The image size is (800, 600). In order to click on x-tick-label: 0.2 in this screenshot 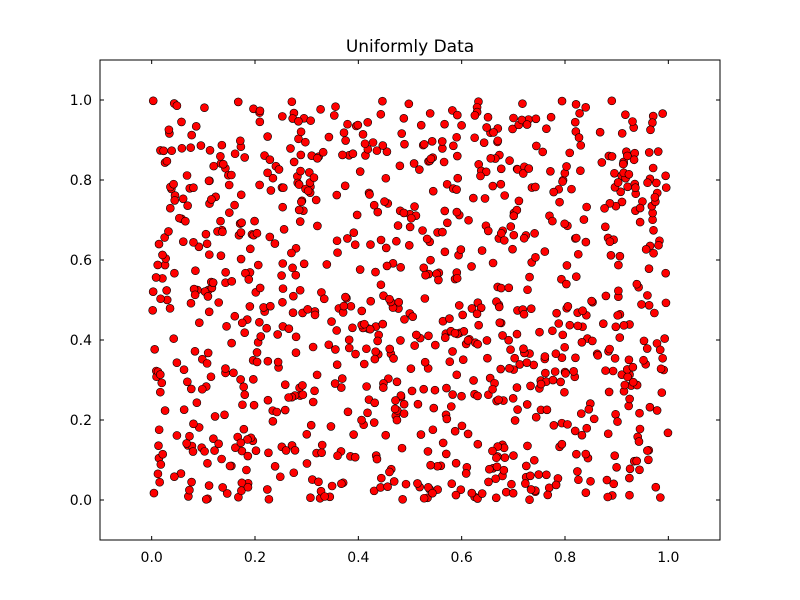, I will do `click(255, 558)`.